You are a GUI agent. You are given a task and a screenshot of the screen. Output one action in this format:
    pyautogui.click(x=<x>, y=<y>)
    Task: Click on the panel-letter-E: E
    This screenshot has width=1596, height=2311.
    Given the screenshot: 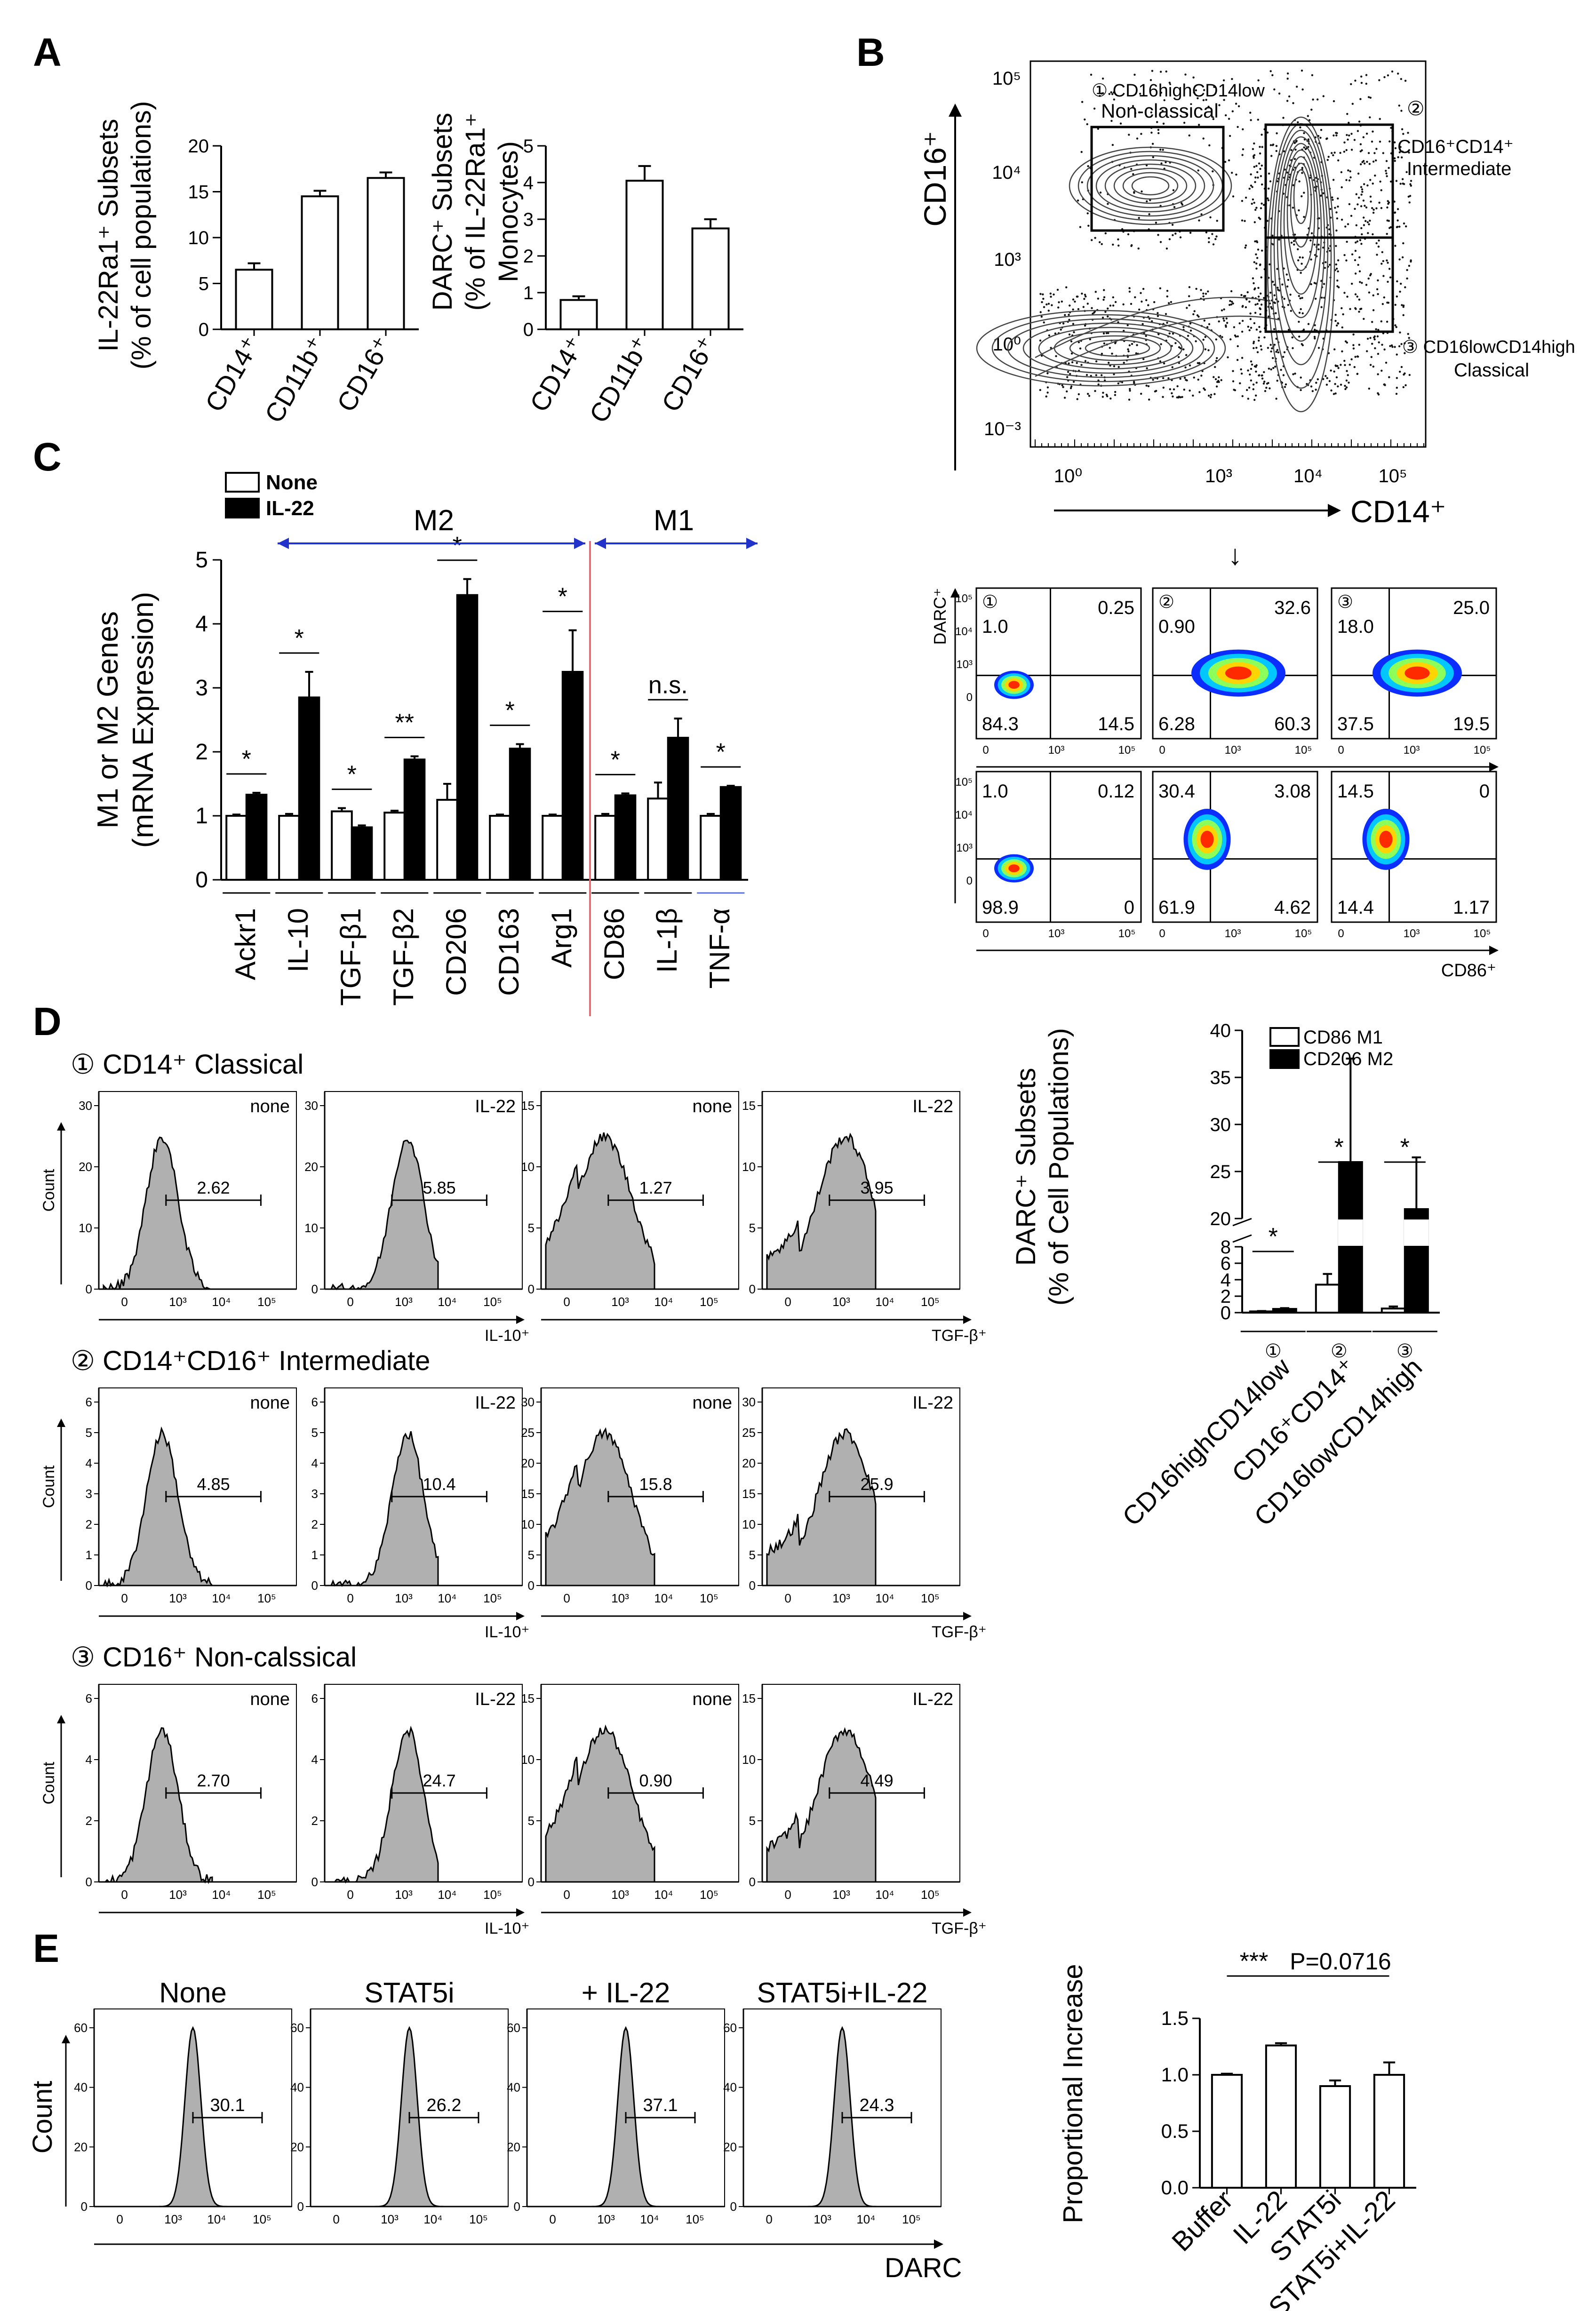 What is the action you would take?
    pyautogui.click(x=46, y=1948)
    